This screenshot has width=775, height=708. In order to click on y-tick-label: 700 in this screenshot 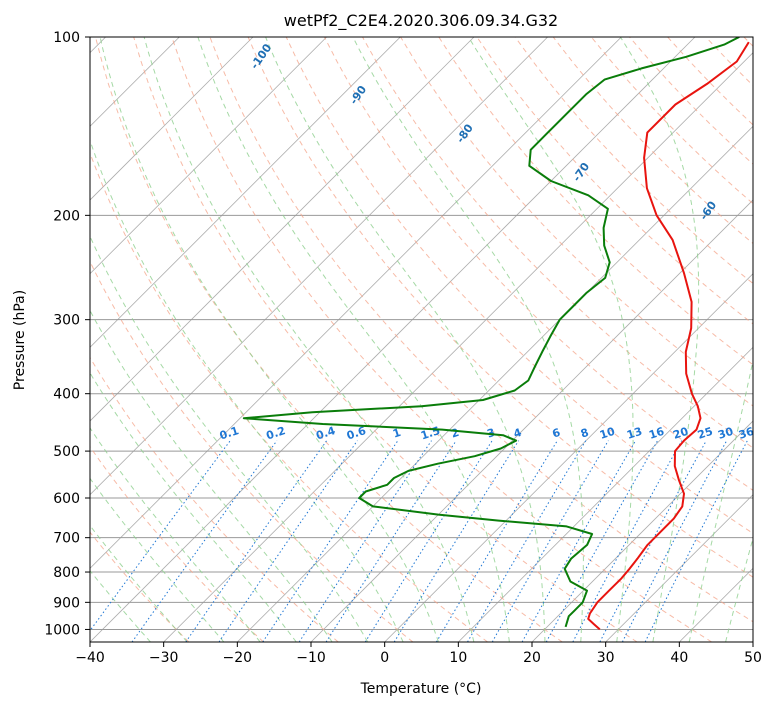, I will do `click(66, 539)`.